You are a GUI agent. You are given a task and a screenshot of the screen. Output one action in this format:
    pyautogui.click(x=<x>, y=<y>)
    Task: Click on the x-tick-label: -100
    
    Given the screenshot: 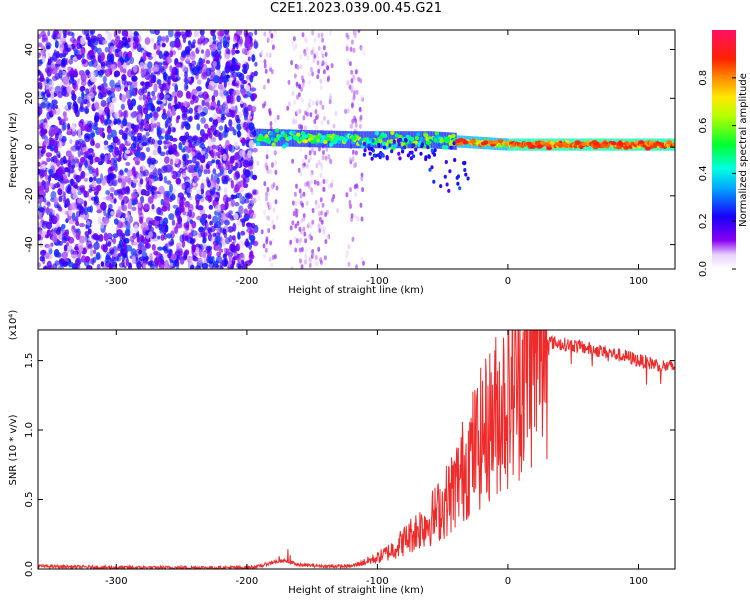 What is the action you would take?
    pyautogui.click(x=377, y=281)
    